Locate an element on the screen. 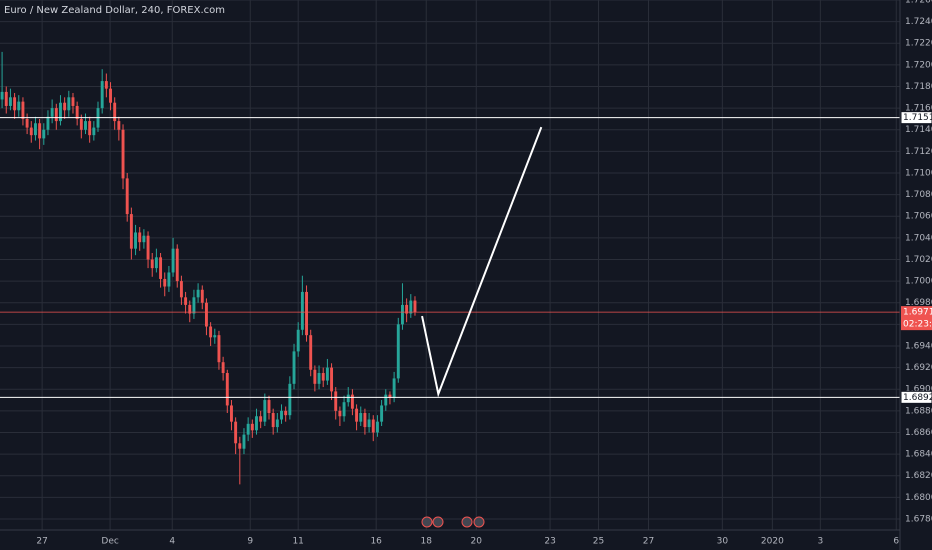 The height and width of the screenshot is (550, 932). x-tick-label: 25 is located at coordinates (598, 542).